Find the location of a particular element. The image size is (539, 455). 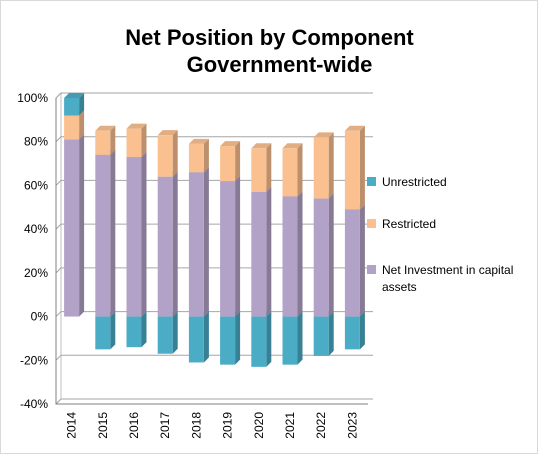

x-tick-label: 2022 is located at coordinates (321, 425).